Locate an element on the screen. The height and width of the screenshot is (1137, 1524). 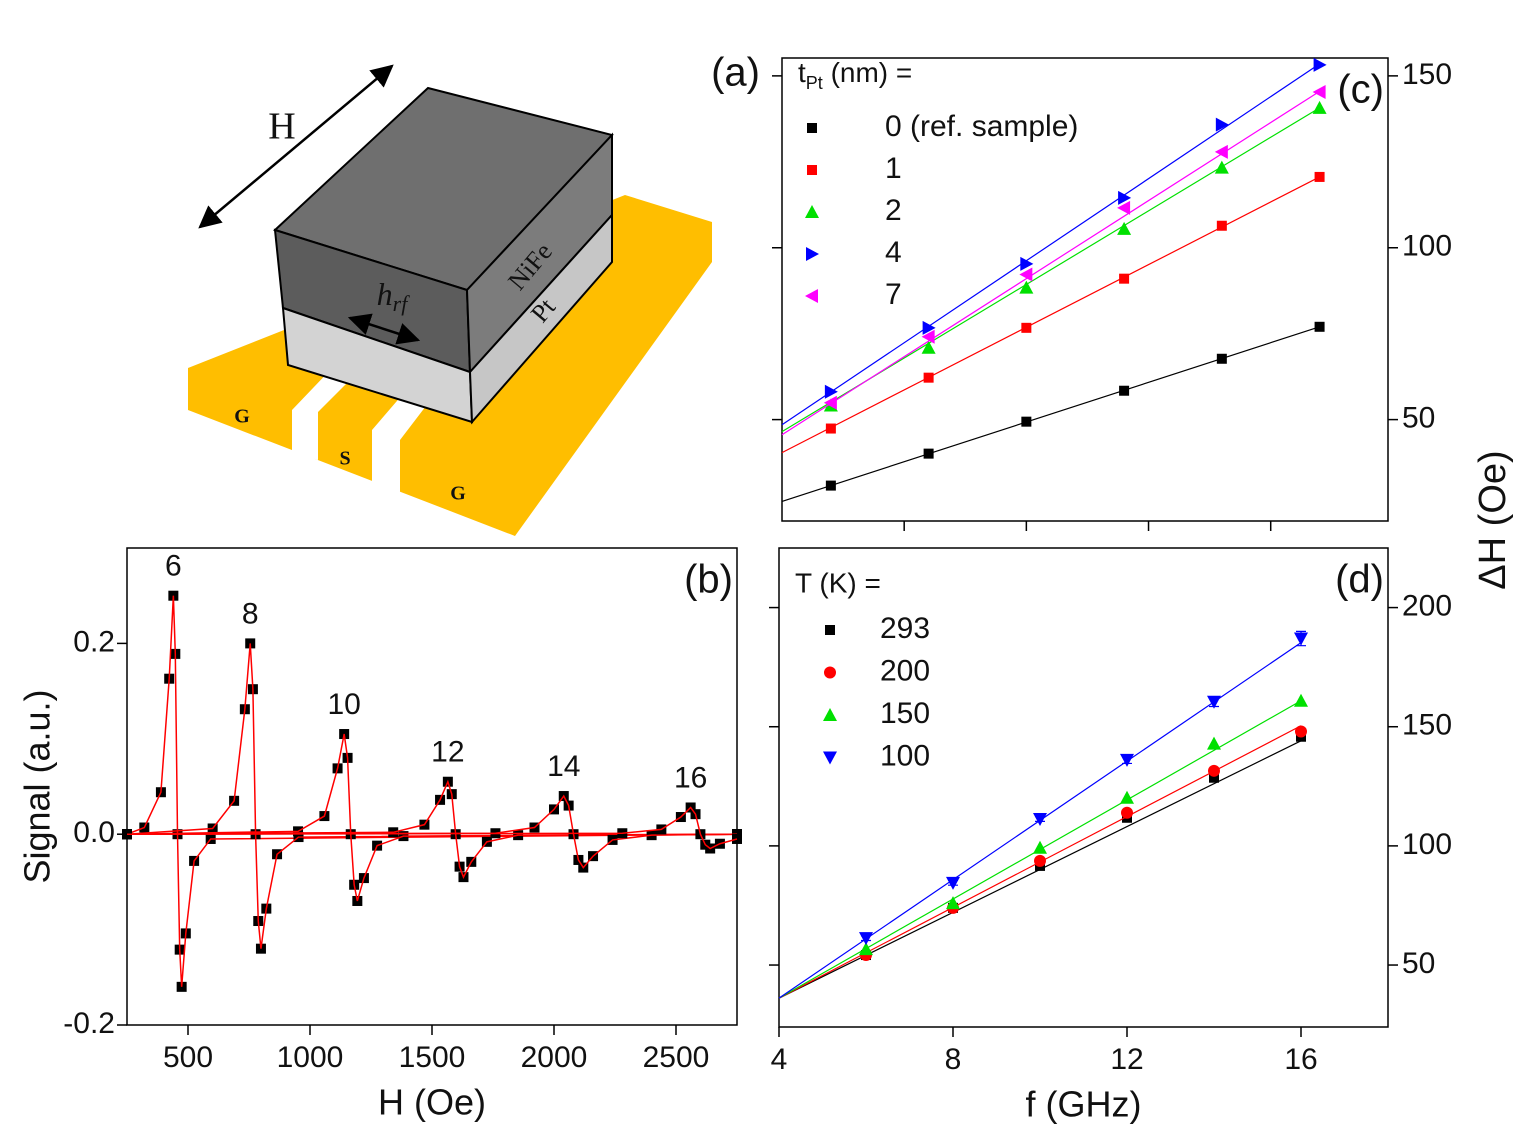
legend-label: 200 is located at coordinates (905, 670).